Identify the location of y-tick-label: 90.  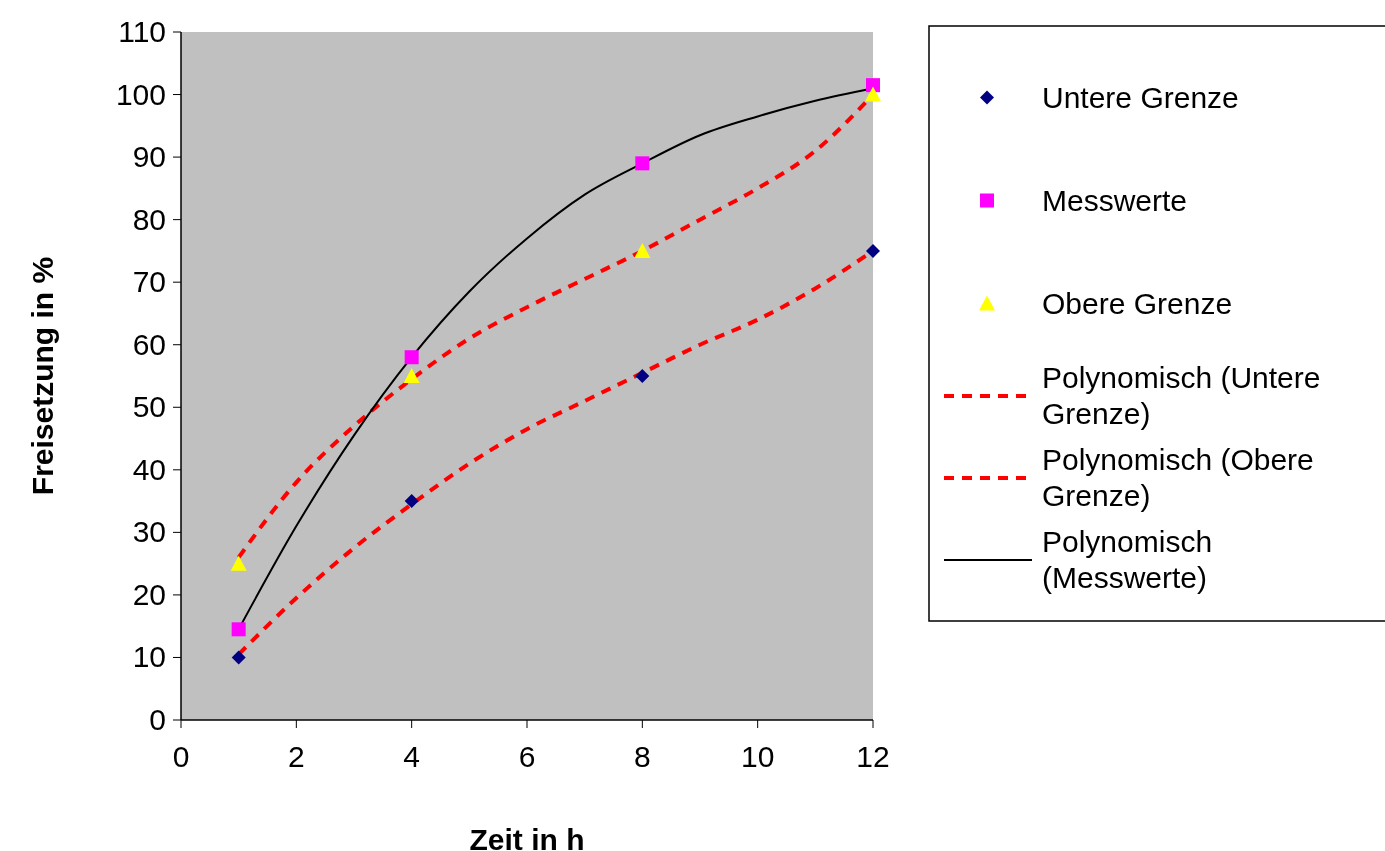
(149, 157).